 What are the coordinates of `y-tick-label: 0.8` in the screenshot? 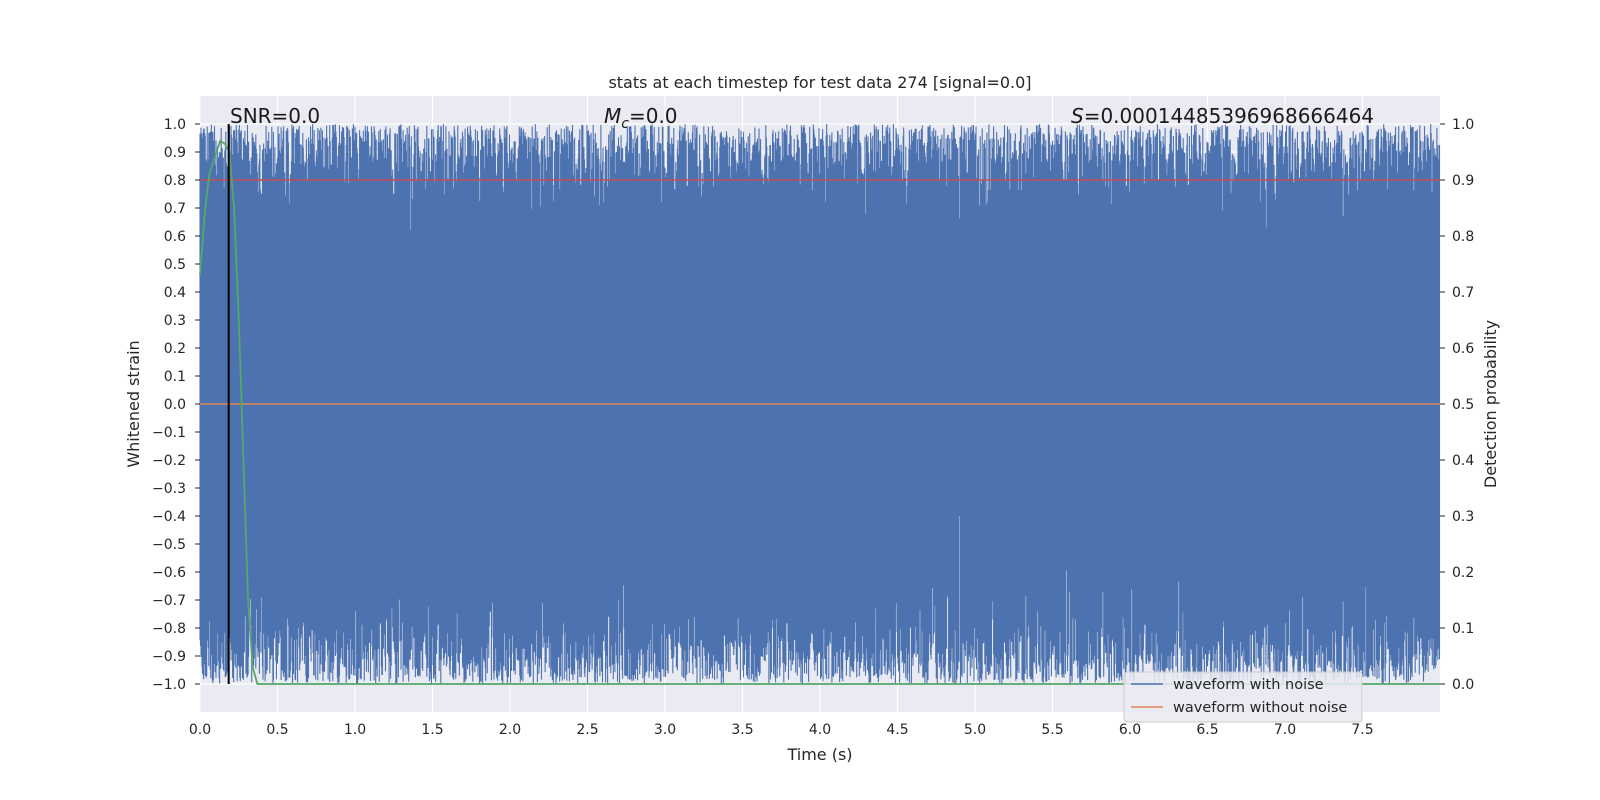 It's located at (175, 181).